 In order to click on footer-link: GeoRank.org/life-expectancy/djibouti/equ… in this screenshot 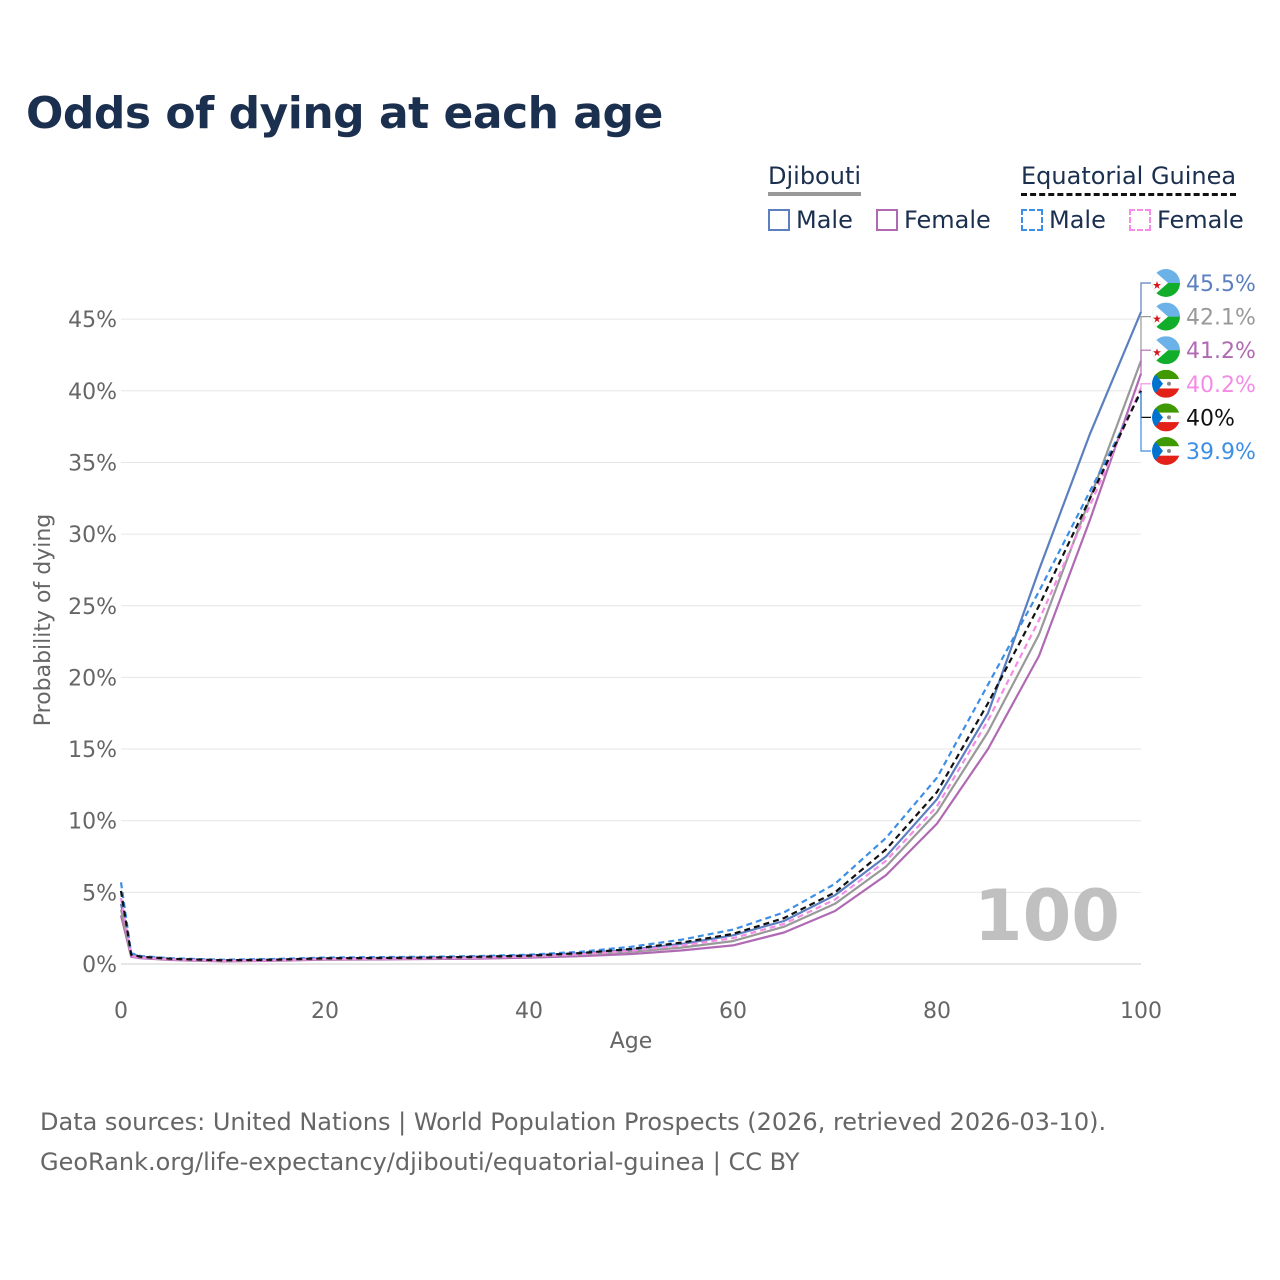, I will do `click(420, 1162)`.